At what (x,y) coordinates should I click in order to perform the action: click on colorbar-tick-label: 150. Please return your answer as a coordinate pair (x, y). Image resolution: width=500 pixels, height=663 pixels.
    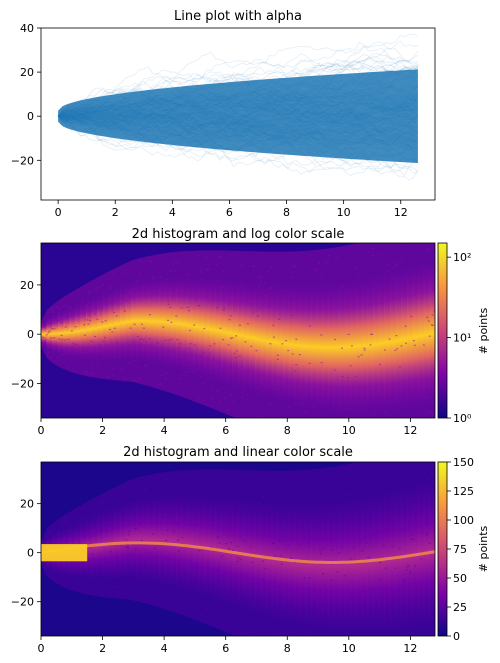
    Looking at the image, I should click on (463, 462).